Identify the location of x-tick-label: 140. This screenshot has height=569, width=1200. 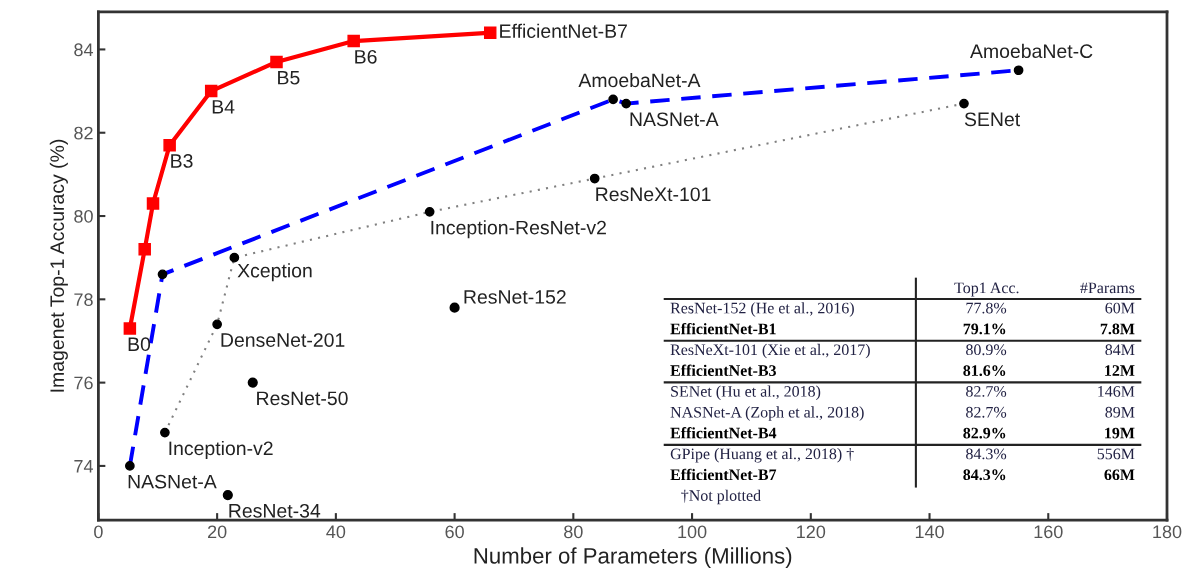
(929, 532).